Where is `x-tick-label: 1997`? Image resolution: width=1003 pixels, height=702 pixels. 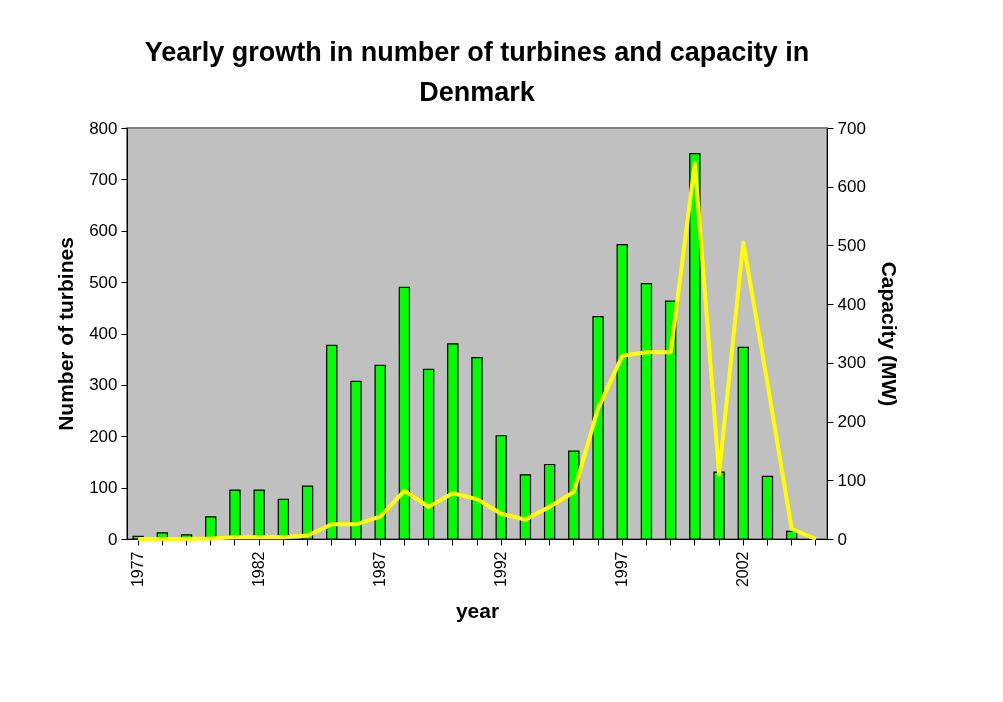 x-tick-label: 1997 is located at coordinates (622, 569).